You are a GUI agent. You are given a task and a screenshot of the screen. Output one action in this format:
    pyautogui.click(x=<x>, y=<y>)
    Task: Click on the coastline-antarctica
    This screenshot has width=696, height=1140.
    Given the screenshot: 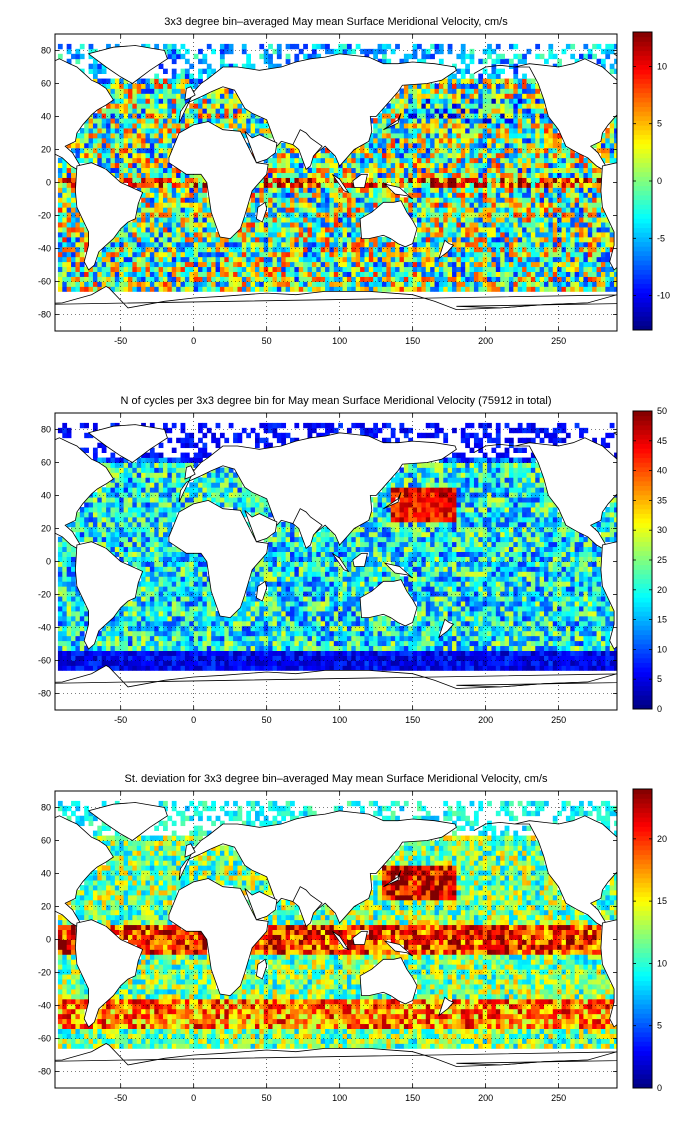 What is the action you would take?
    pyautogui.click(x=536, y=301)
    